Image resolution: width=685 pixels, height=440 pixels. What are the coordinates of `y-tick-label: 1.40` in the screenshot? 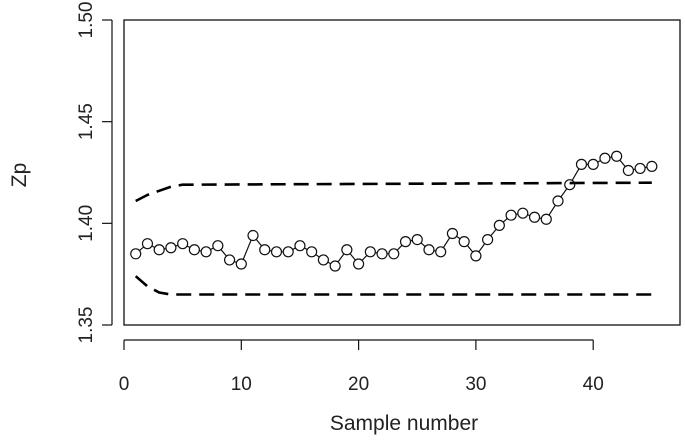 It's located at (86, 223).